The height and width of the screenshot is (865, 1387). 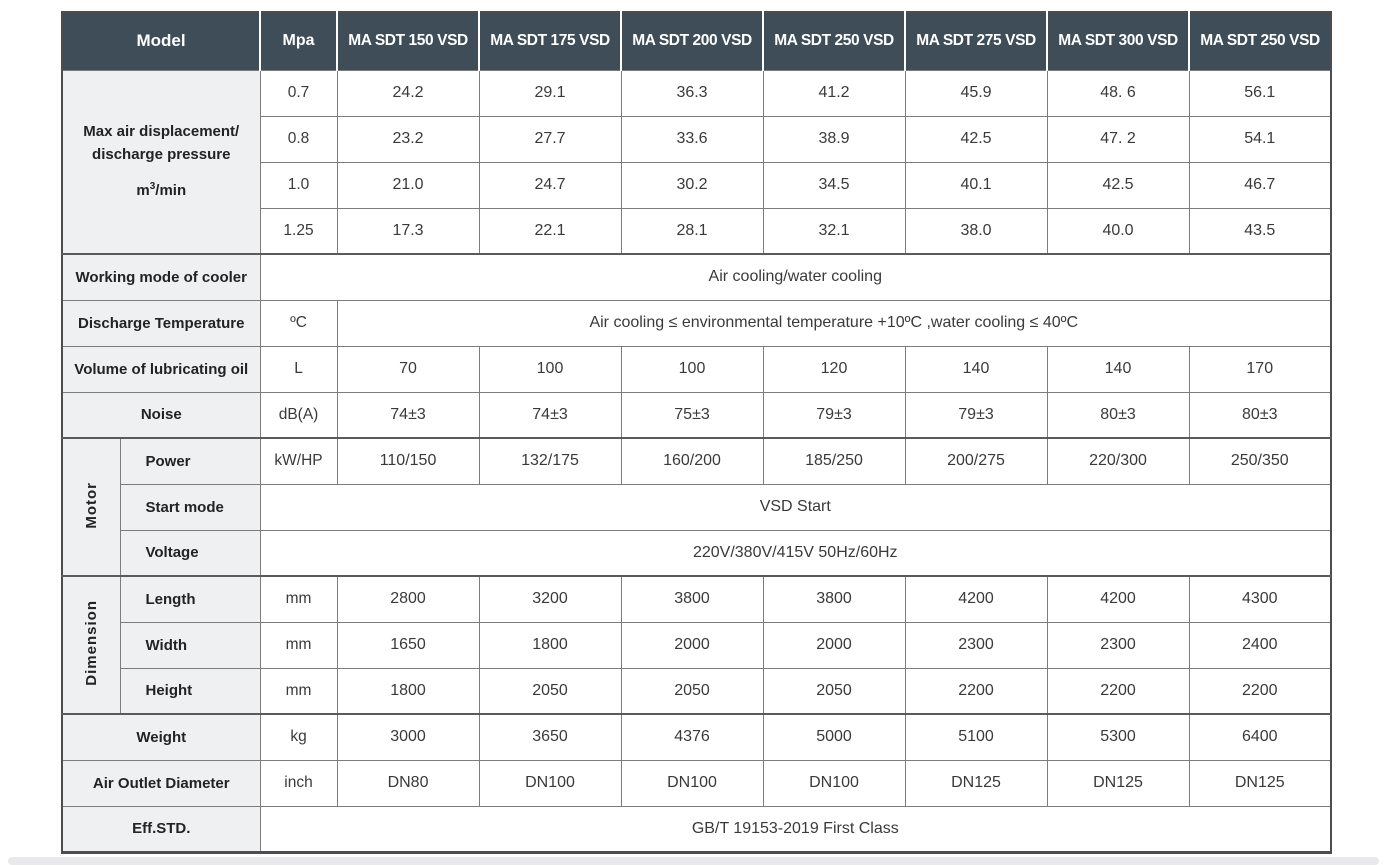 What do you see at coordinates (692, 415) in the screenshot?
I see `noise-value-cell: 75±3` at bounding box center [692, 415].